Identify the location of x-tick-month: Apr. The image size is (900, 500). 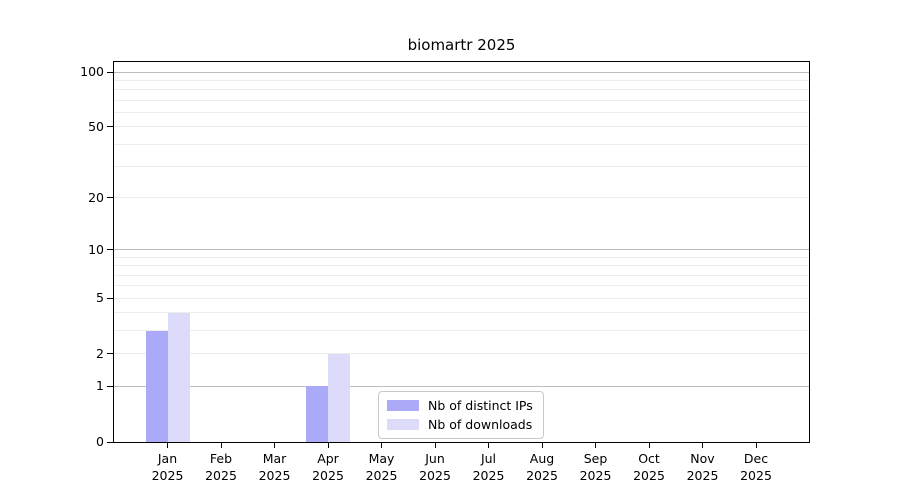
(328, 458).